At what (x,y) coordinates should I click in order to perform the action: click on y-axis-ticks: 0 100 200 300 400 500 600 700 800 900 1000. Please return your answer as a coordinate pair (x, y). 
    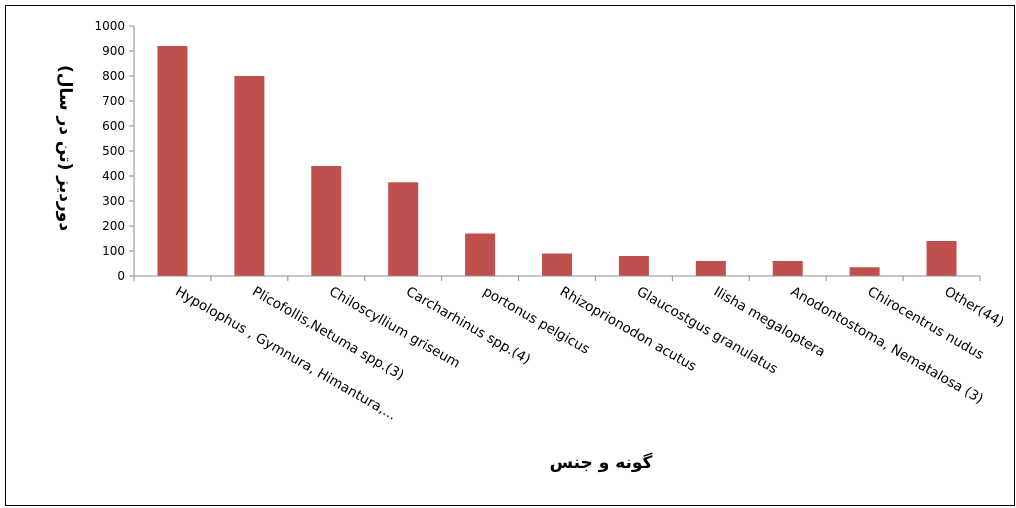
    Looking at the image, I should click on (114, 151).